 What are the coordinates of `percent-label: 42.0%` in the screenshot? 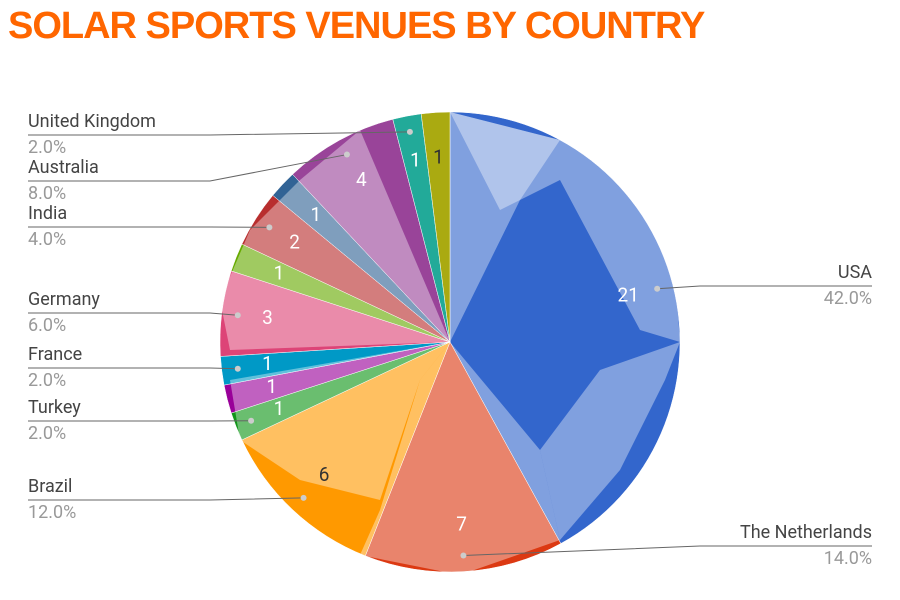 It's located at (848, 298).